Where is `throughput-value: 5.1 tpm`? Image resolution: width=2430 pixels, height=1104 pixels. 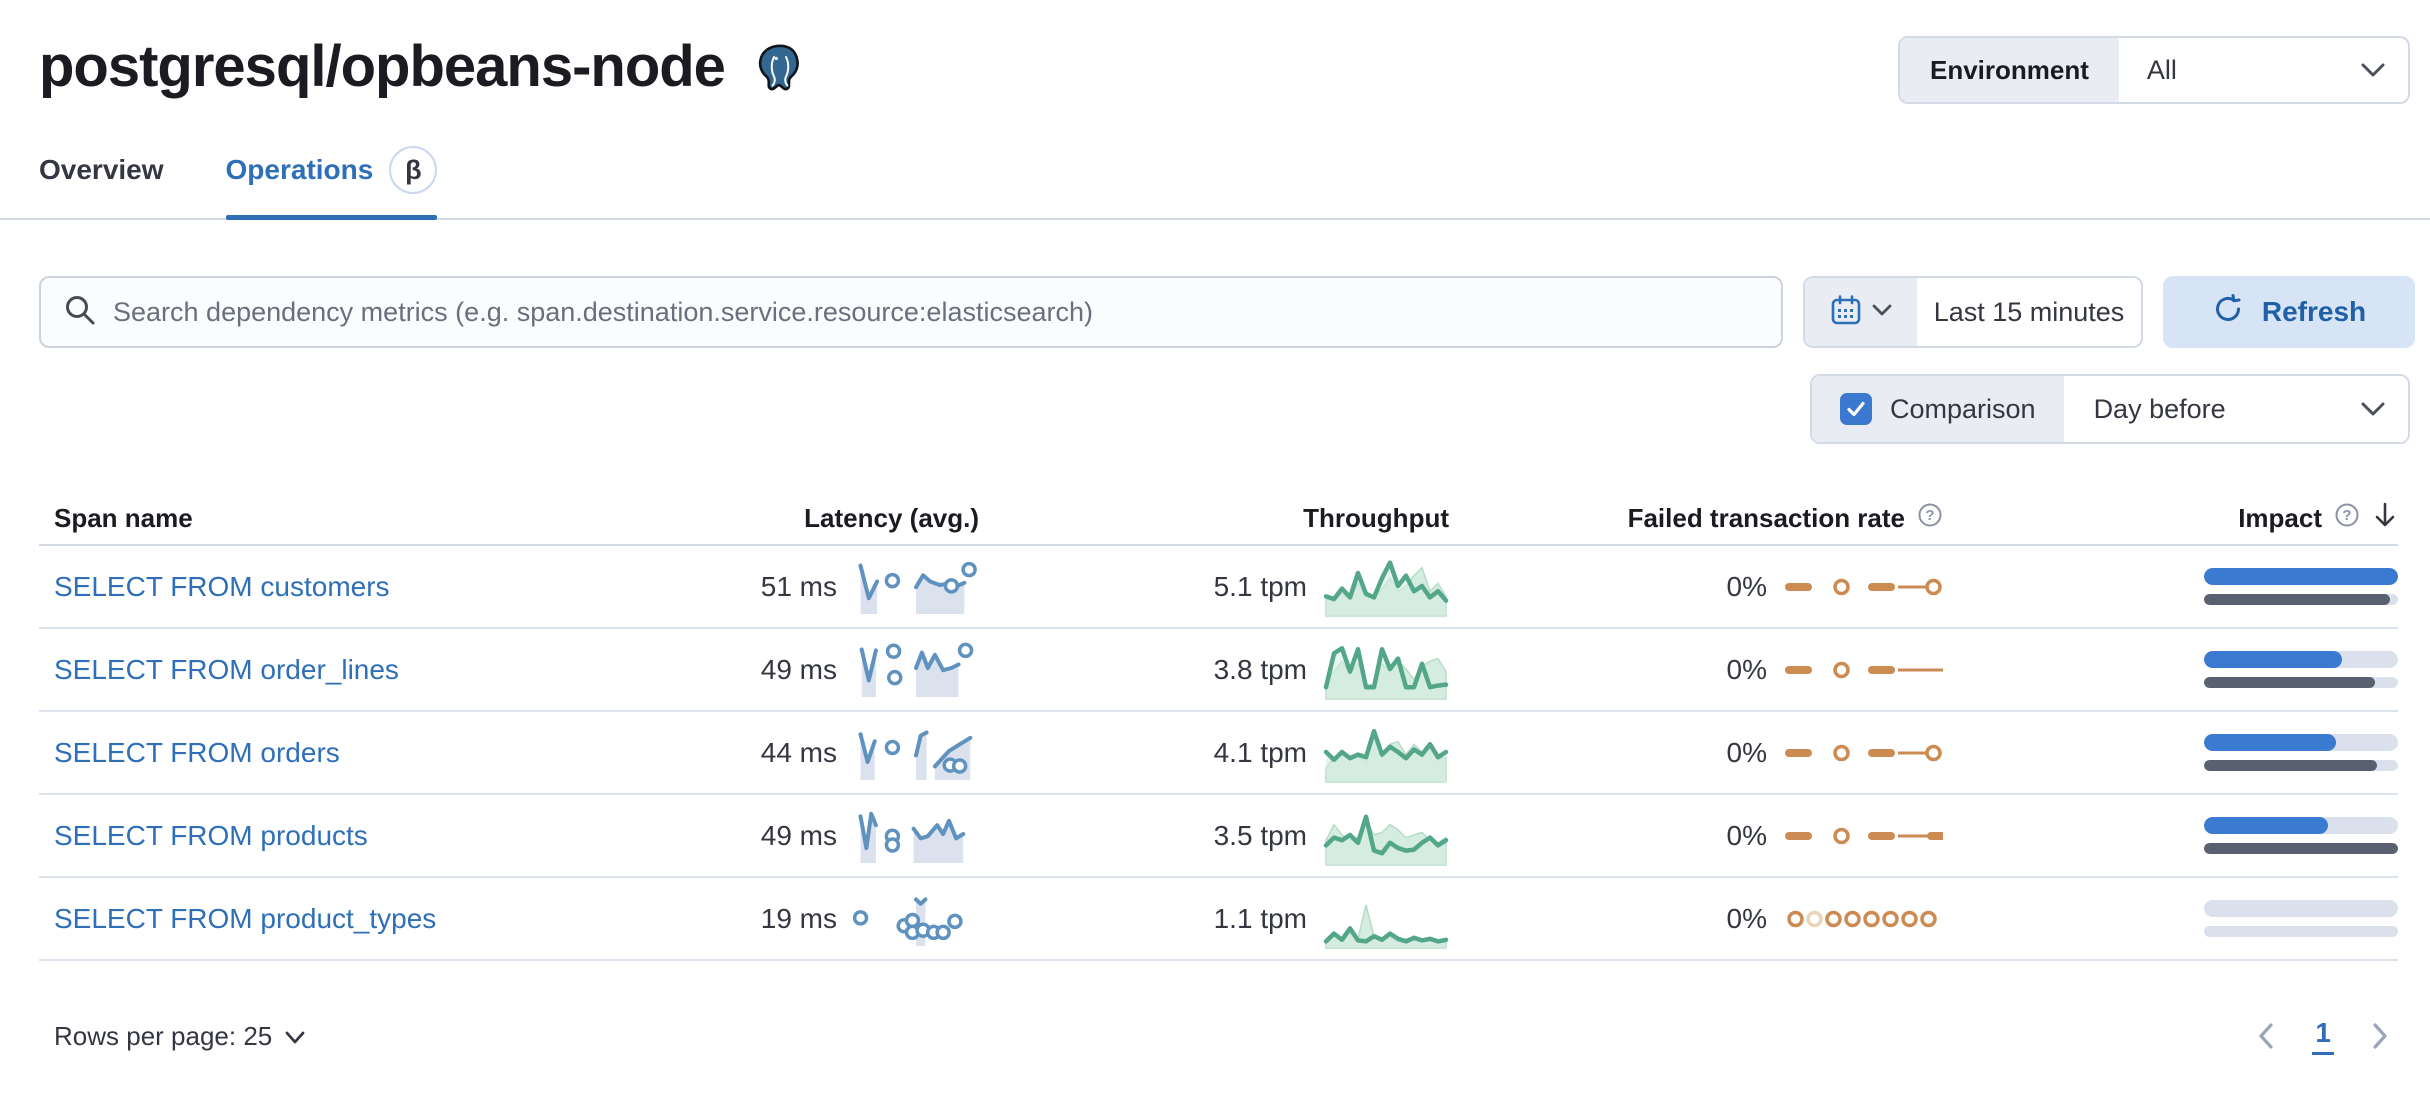
throughput-value: 5.1 tpm is located at coordinates (1260, 586).